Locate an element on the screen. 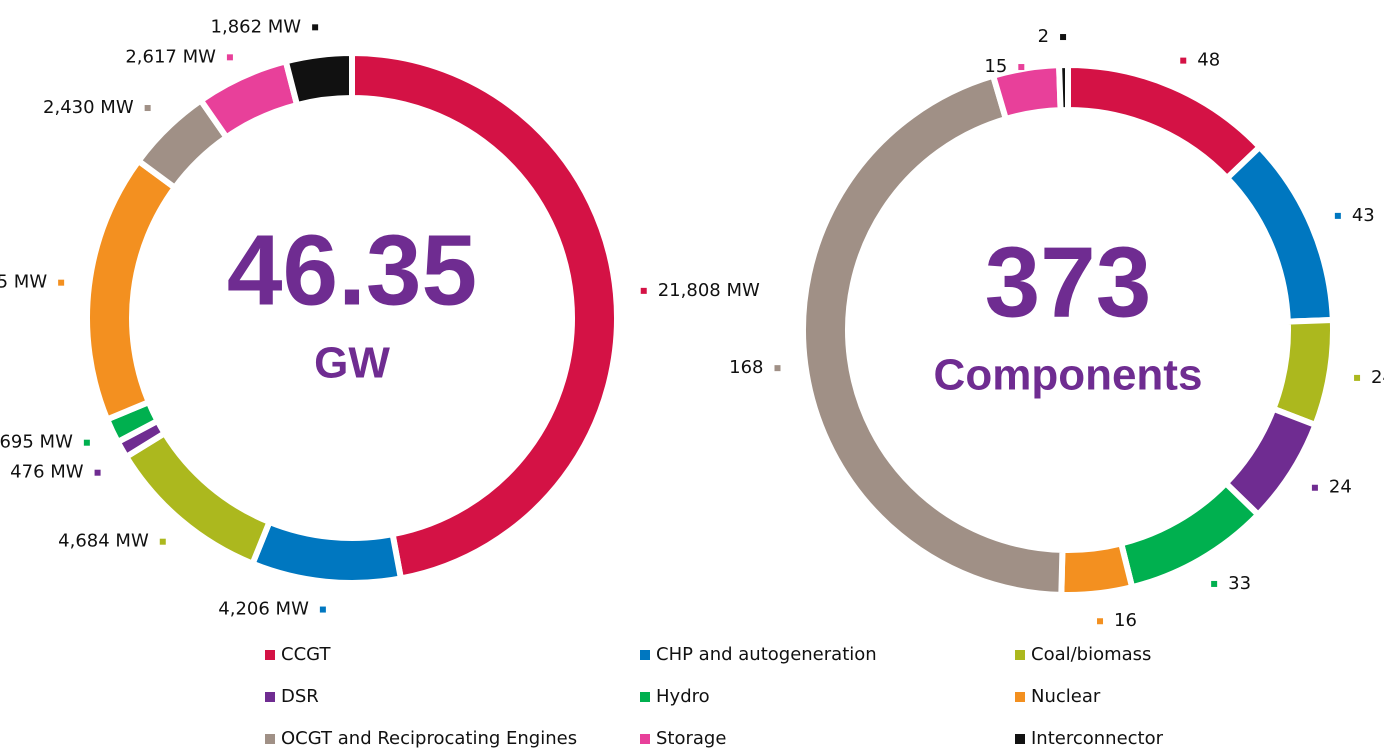 This screenshot has height=751, width=1384. legend-label: DSR is located at coordinates (300, 696).